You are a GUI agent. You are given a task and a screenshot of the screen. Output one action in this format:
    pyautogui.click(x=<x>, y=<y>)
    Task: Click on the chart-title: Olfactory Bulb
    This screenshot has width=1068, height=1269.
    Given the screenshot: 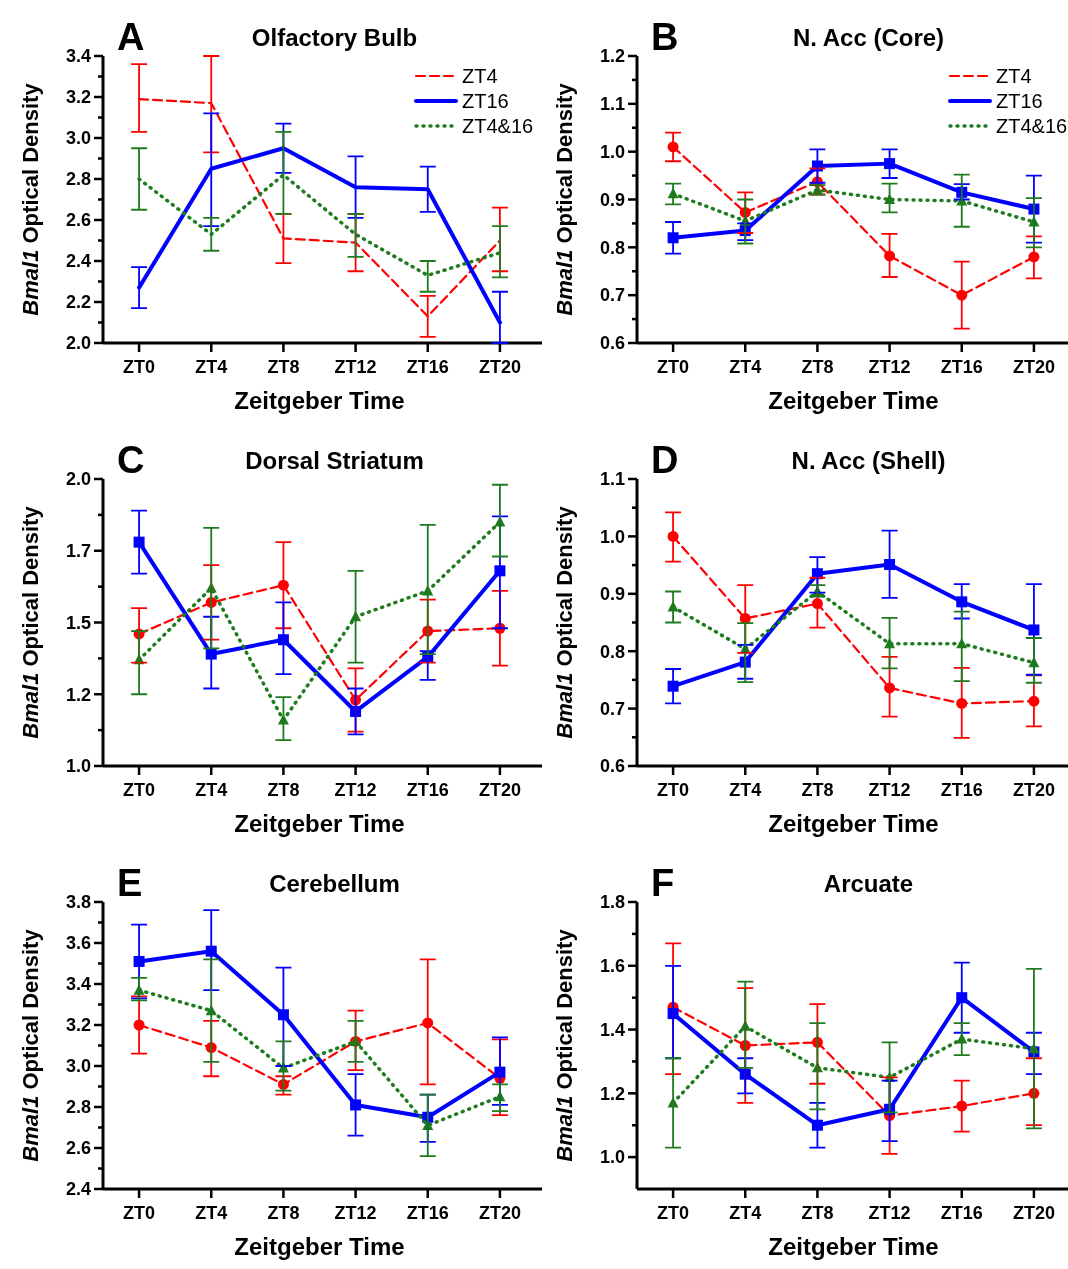 What is the action you would take?
    pyautogui.click(x=334, y=37)
    